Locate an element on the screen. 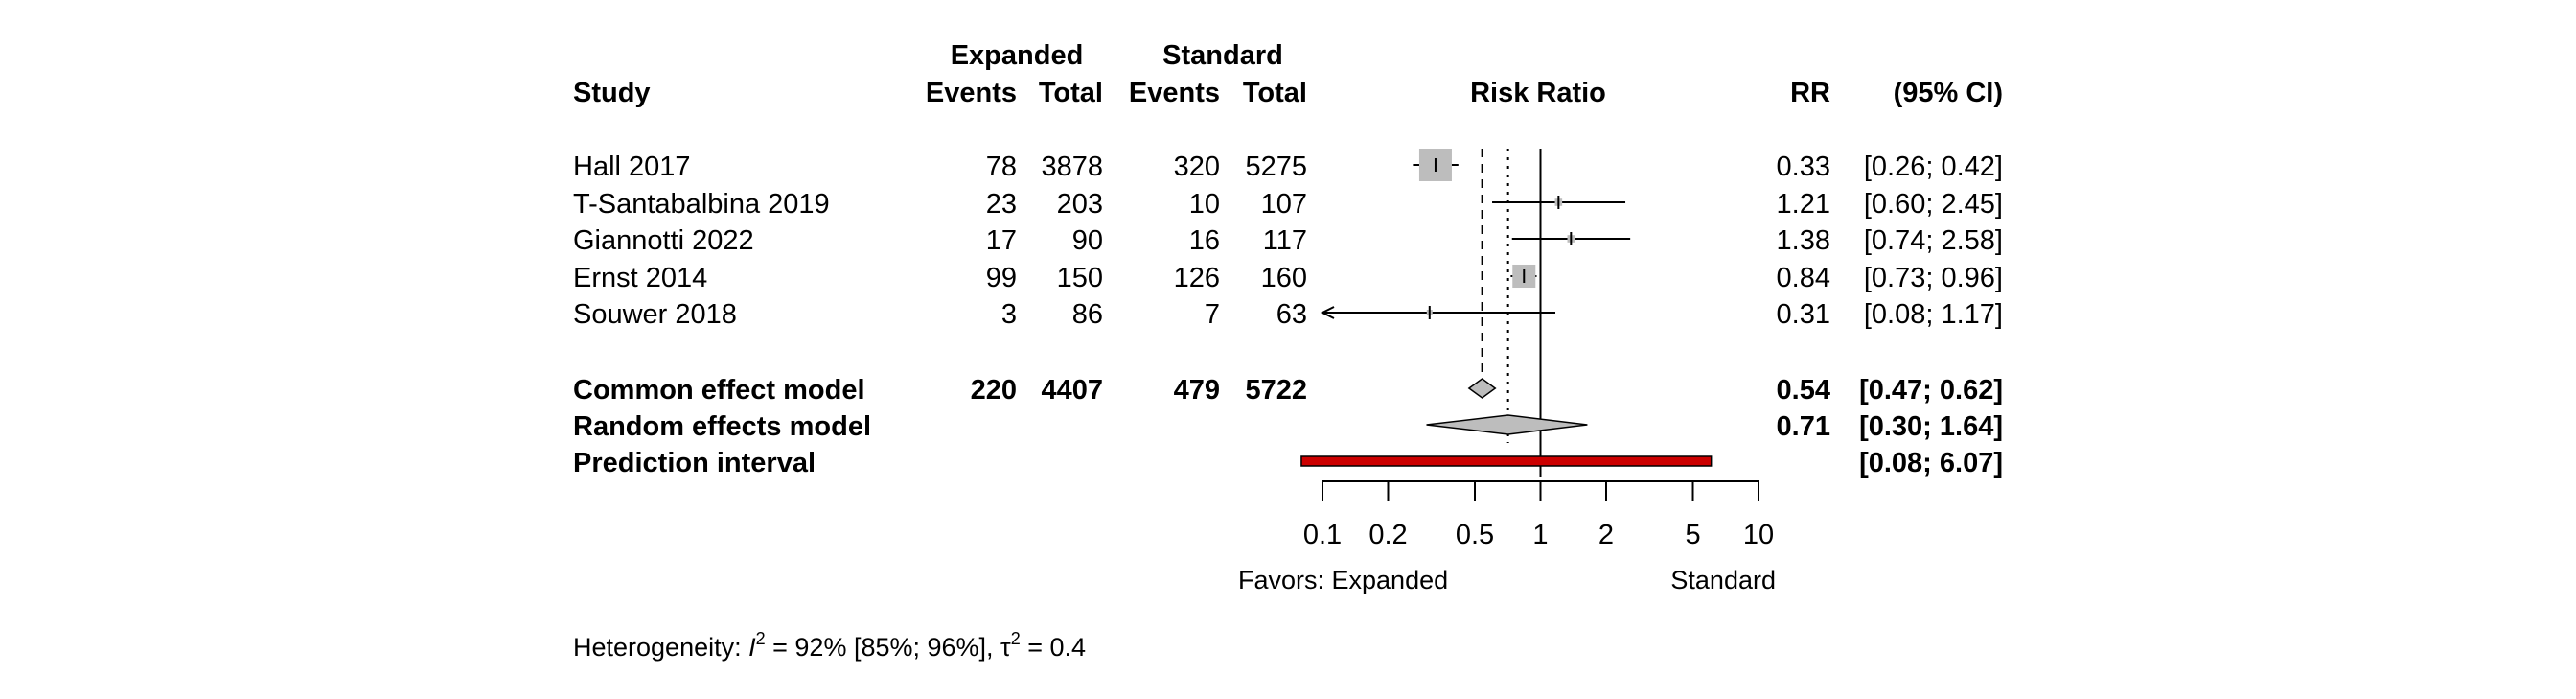  study-name: Ernst 2014 is located at coordinates (640, 278).